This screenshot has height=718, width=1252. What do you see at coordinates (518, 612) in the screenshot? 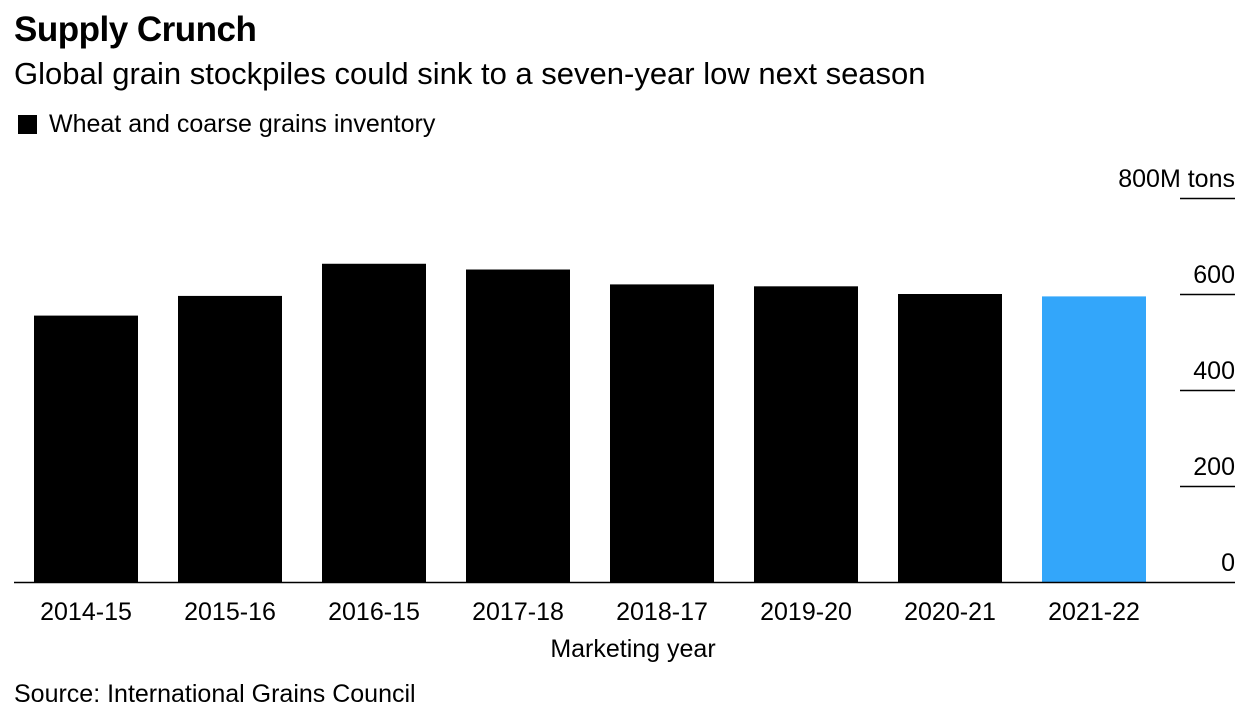
I see `x-tick-label: 2017-18` at bounding box center [518, 612].